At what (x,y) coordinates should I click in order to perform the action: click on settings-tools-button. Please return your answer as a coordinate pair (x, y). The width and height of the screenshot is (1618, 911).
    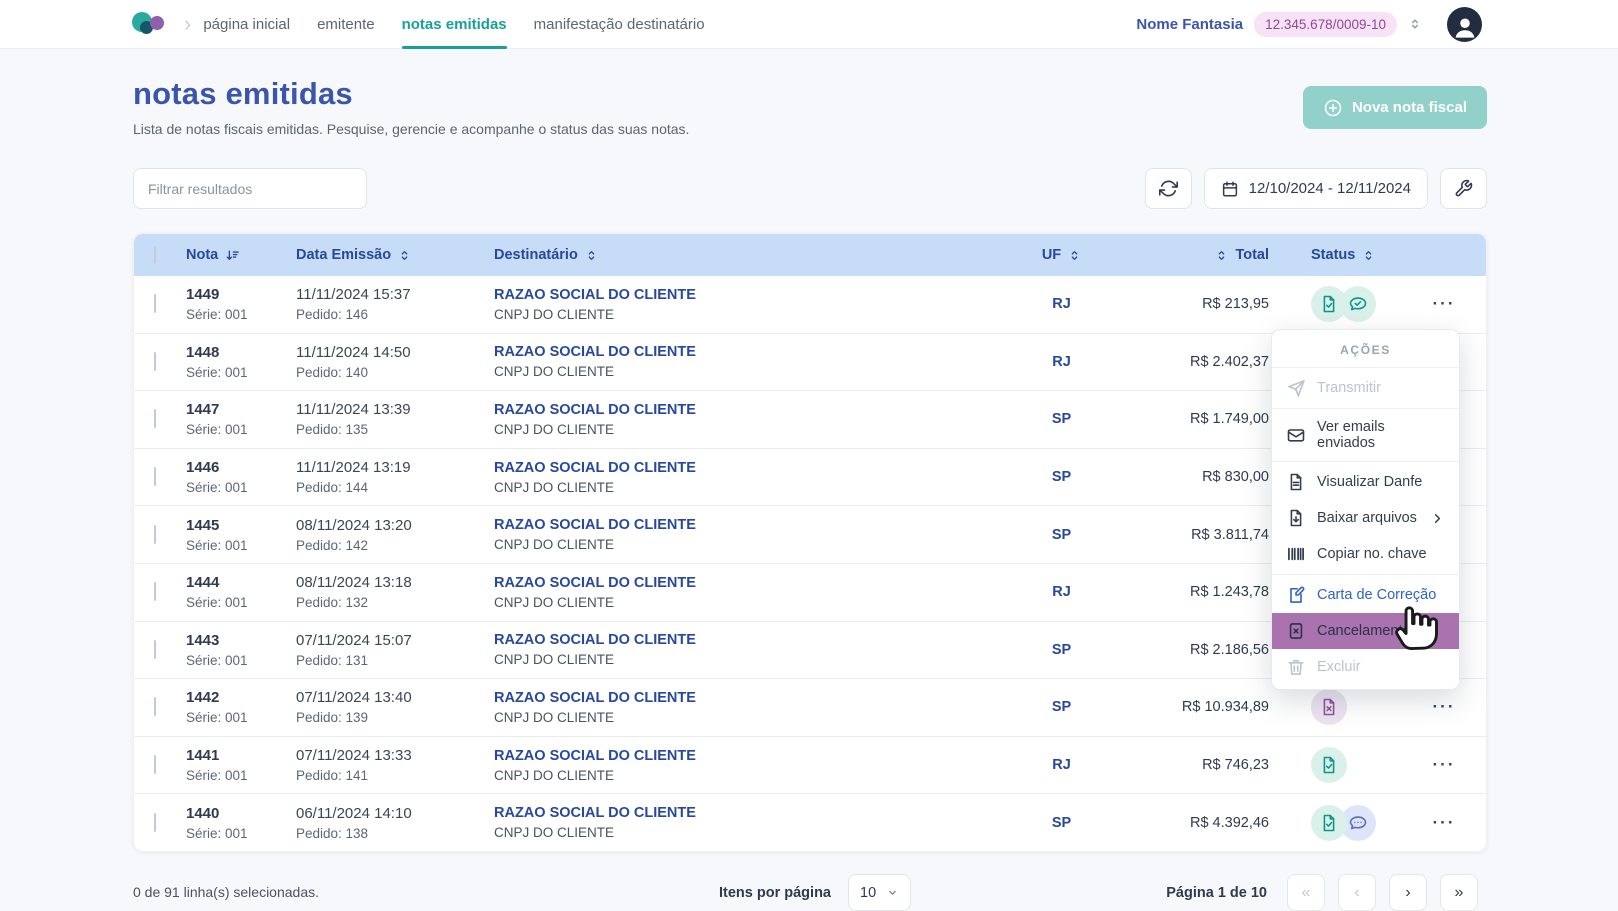
    Looking at the image, I should click on (1463, 188).